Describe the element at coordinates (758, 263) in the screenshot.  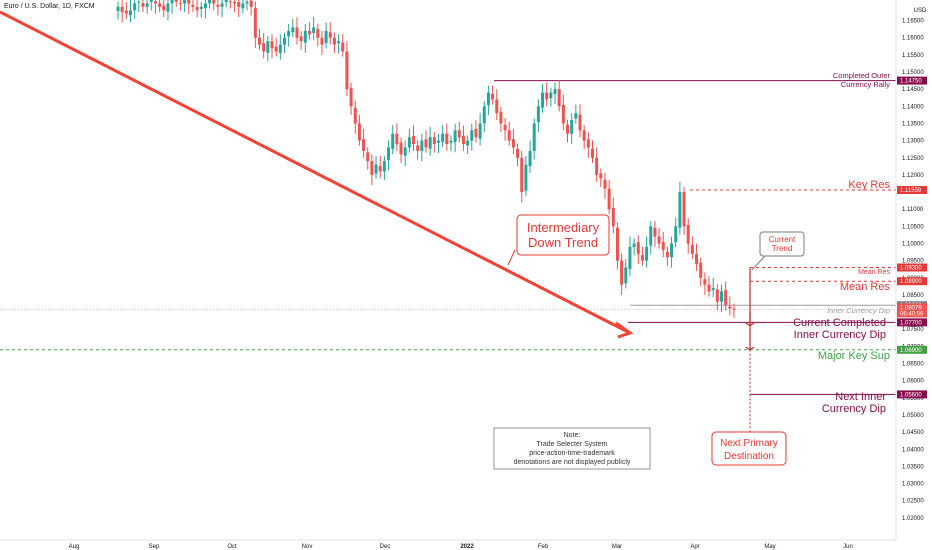
I see `current-trend-pointer` at that location.